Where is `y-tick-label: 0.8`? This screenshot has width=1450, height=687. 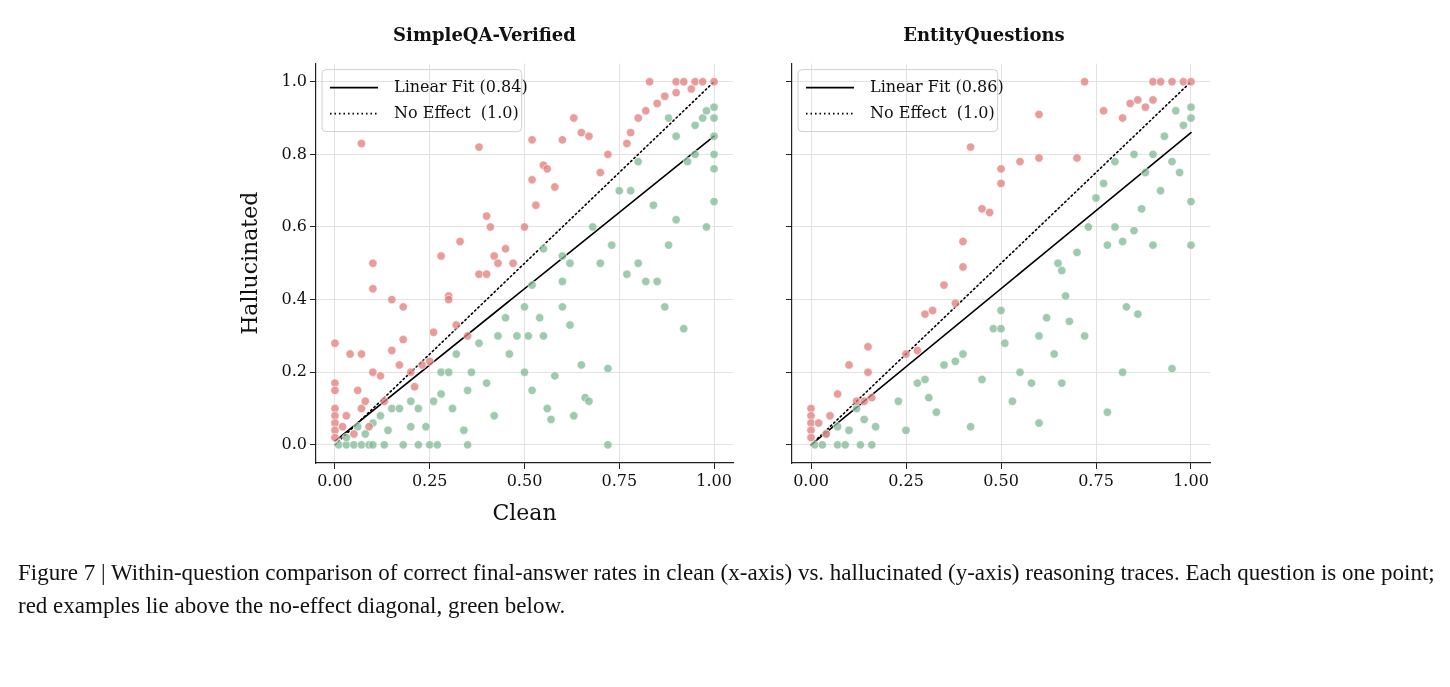
y-tick-label: 0.8 is located at coordinates (294, 153).